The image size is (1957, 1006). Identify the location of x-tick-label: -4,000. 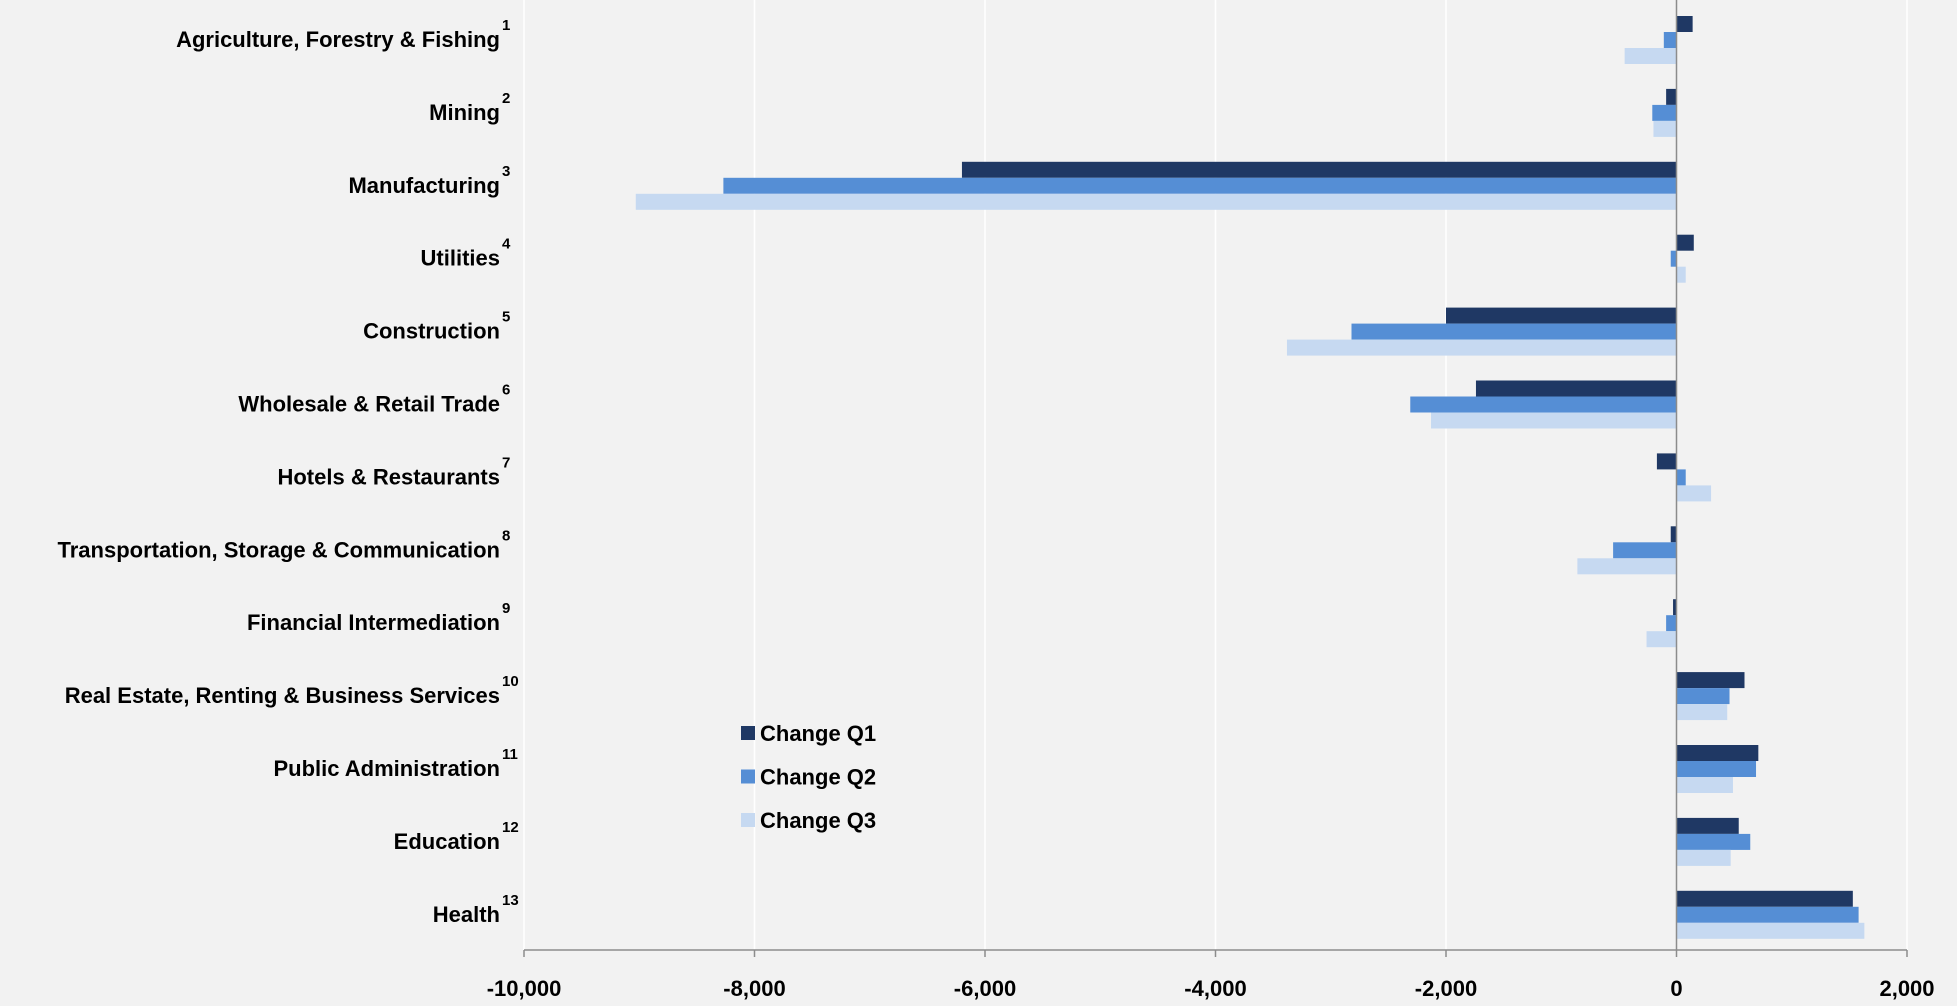
(1215, 988).